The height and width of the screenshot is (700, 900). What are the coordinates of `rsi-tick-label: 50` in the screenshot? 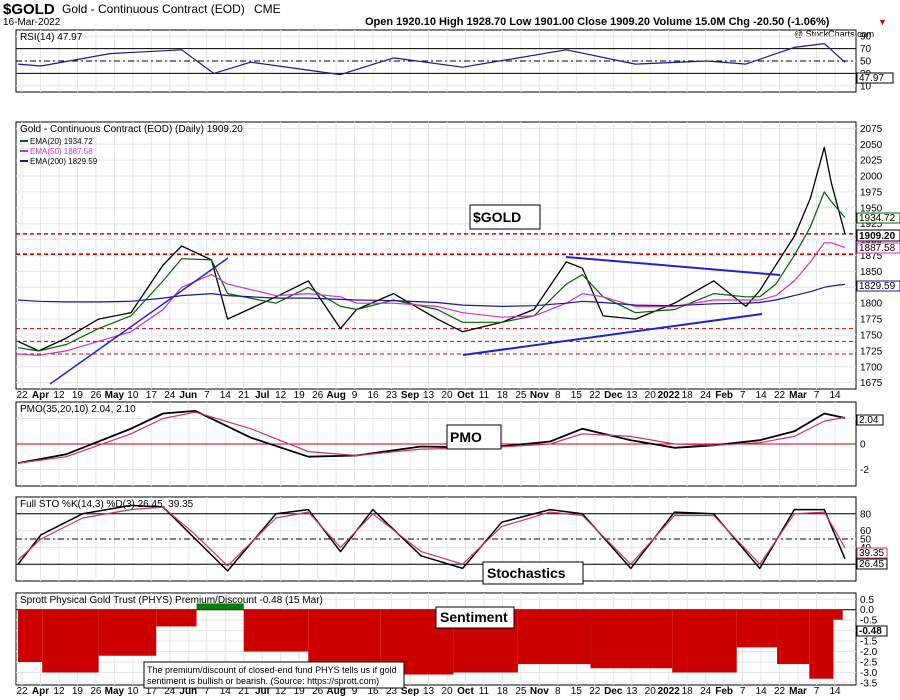 It's located at (866, 62).